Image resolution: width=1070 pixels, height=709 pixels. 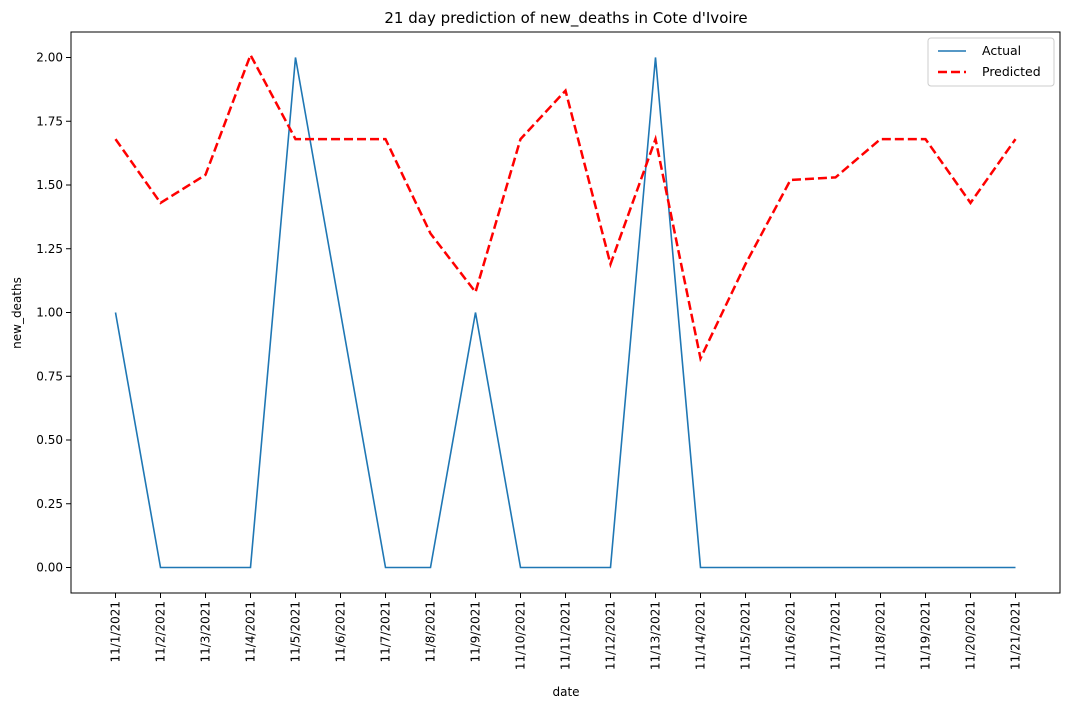 What do you see at coordinates (1001, 50) in the screenshot?
I see `legend-label-actual: Actual` at bounding box center [1001, 50].